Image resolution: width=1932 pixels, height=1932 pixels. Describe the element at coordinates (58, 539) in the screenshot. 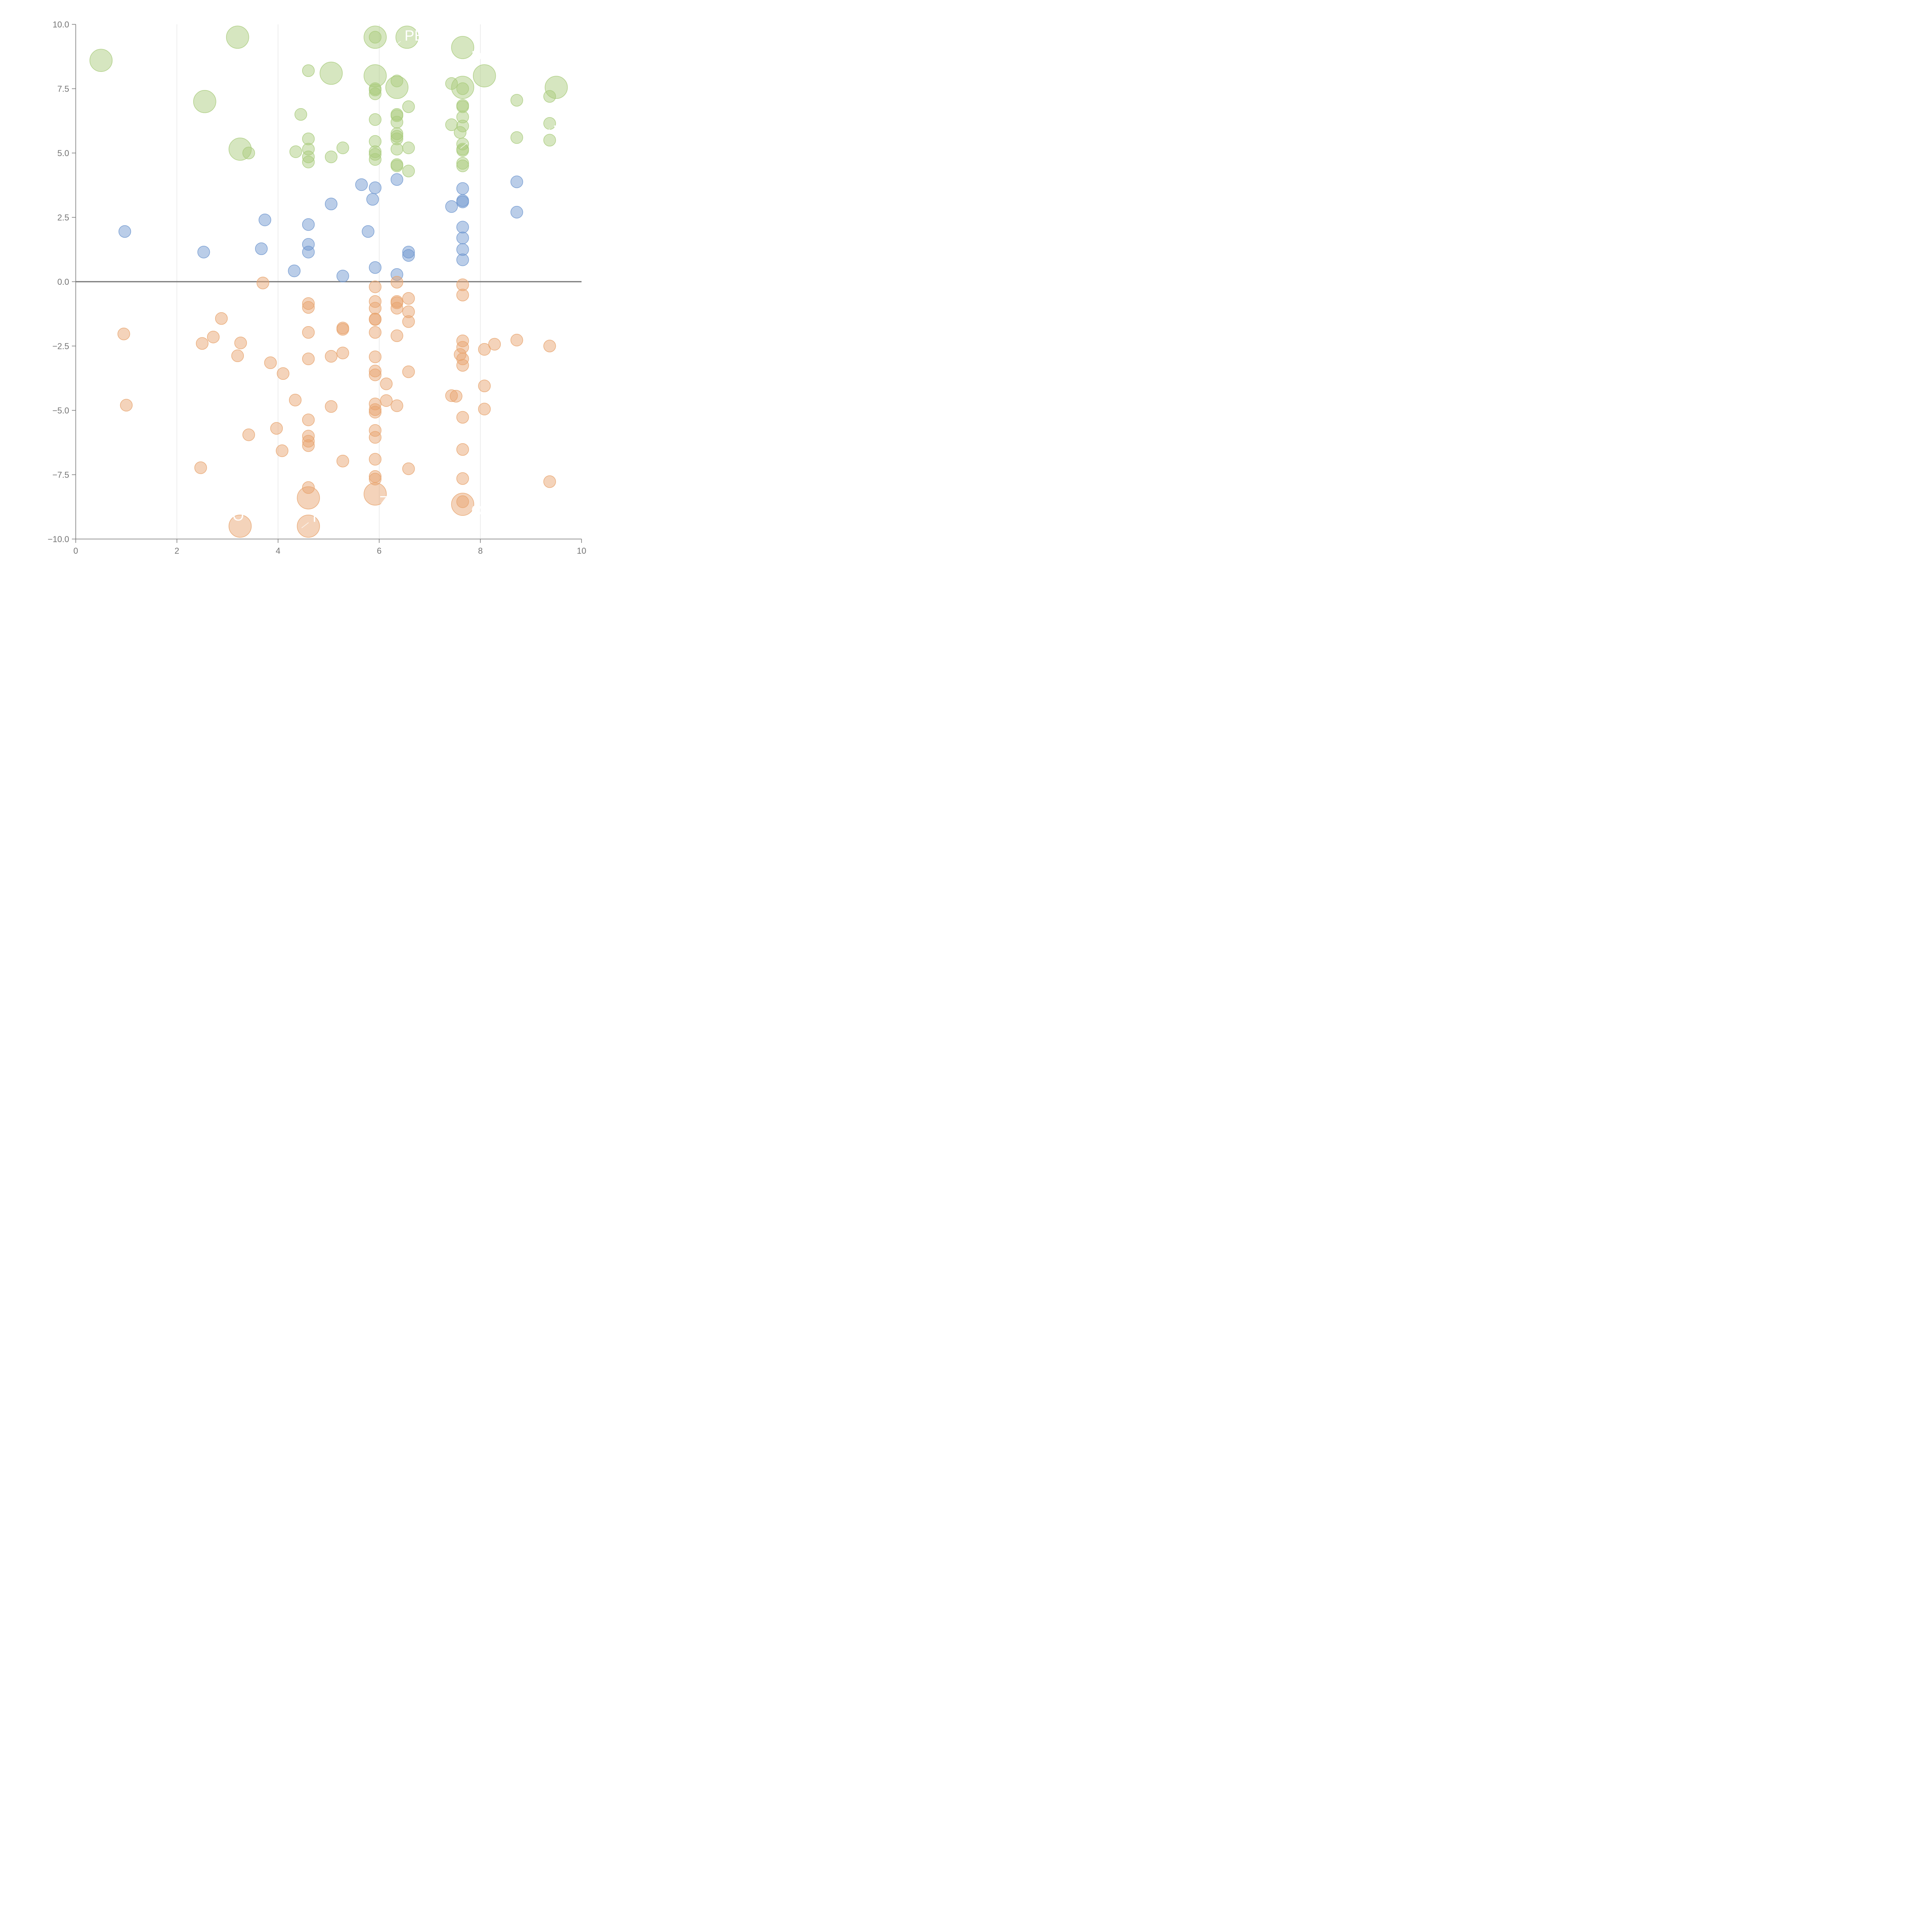

I see `y-tick-label: −10.0` at that location.